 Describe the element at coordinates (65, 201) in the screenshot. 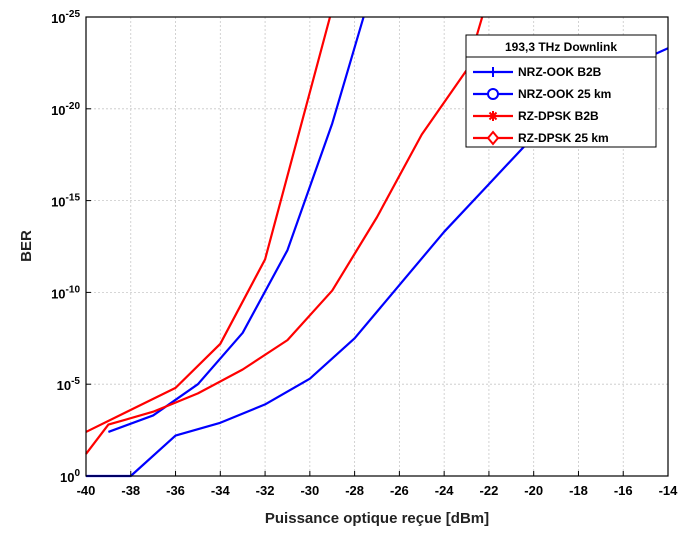

I see `y-tick-label: 10⁻¹⁵` at that location.